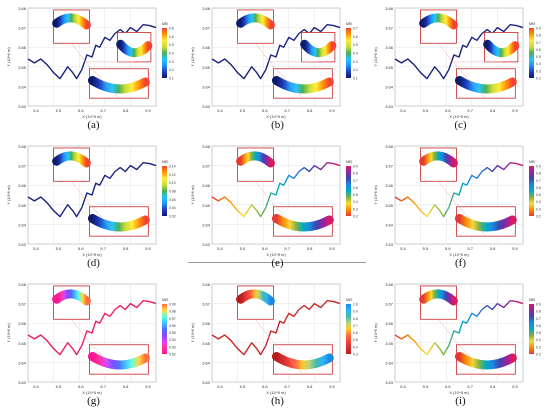  I want to click on y-tick-label: 3.63, so click(22, 244).